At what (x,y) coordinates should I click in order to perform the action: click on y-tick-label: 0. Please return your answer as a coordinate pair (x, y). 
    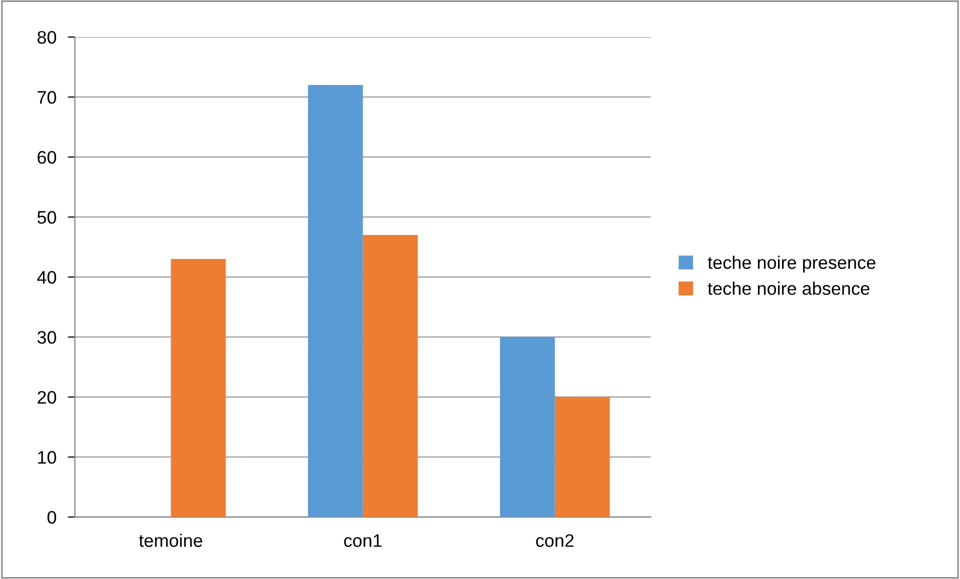
    Looking at the image, I should click on (51, 517).